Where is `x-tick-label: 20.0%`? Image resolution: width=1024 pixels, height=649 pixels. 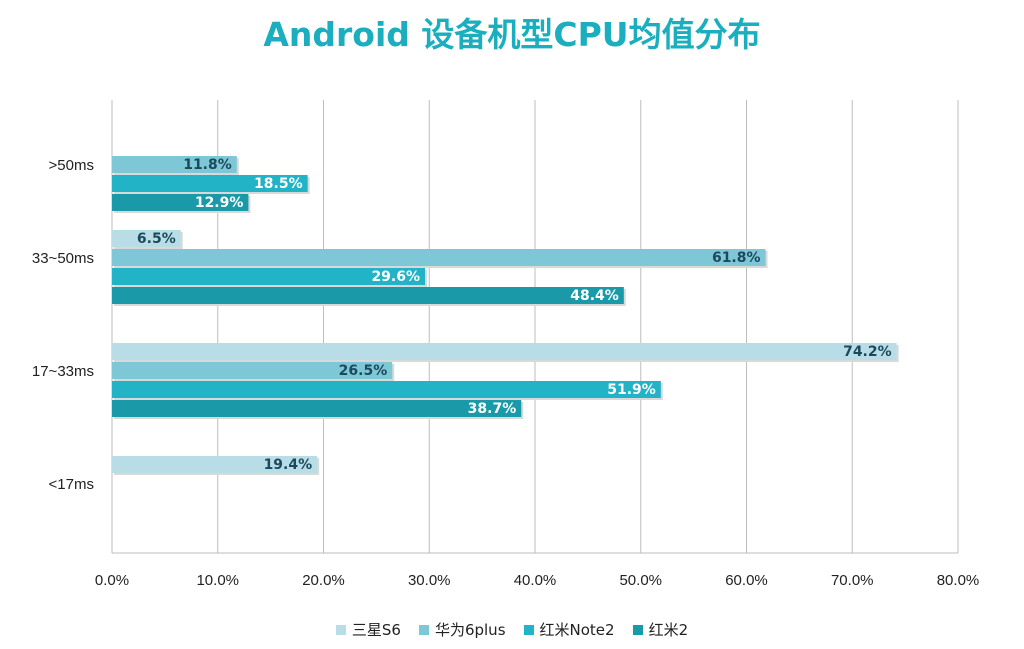 x-tick-label: 20.0% is located at coordinates (323, 580).